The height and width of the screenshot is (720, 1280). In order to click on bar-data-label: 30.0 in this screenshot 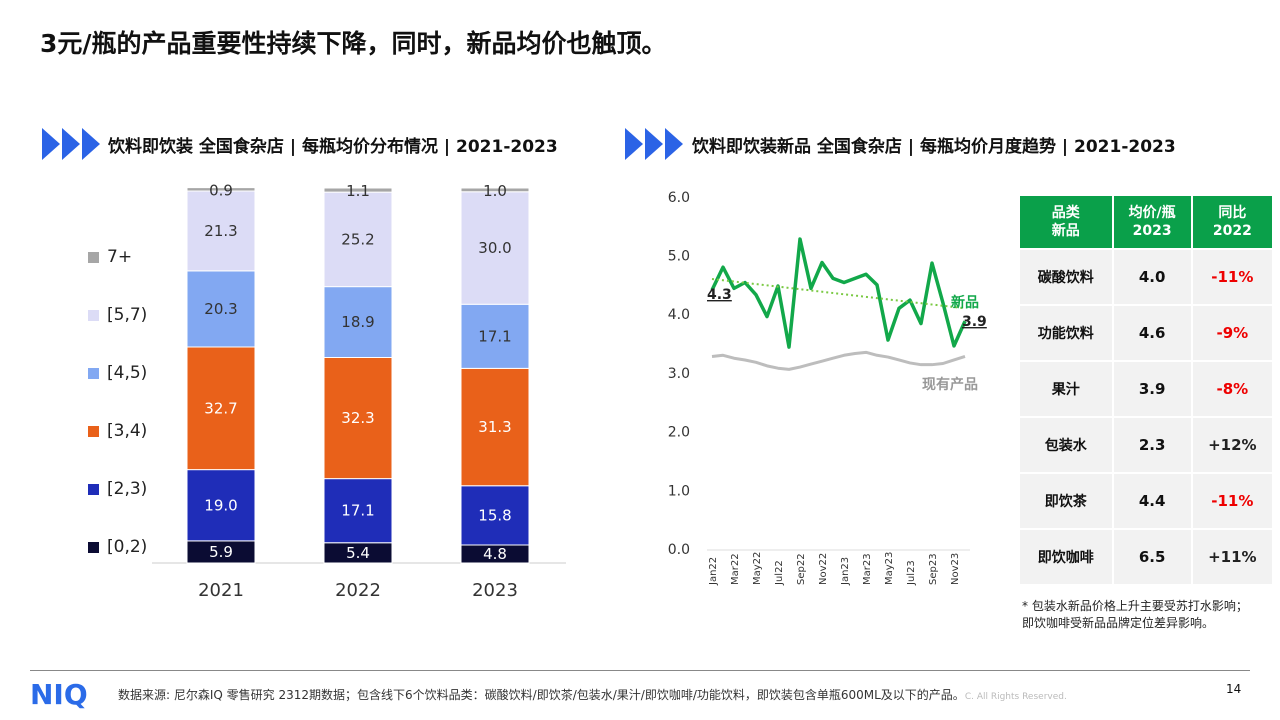, I will do `click(494, 248)`.